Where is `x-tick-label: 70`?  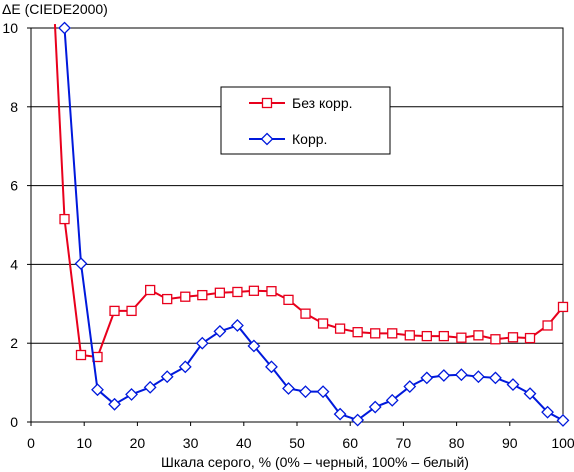
x-tick-label: 70 is located at coordinates (404, 443).